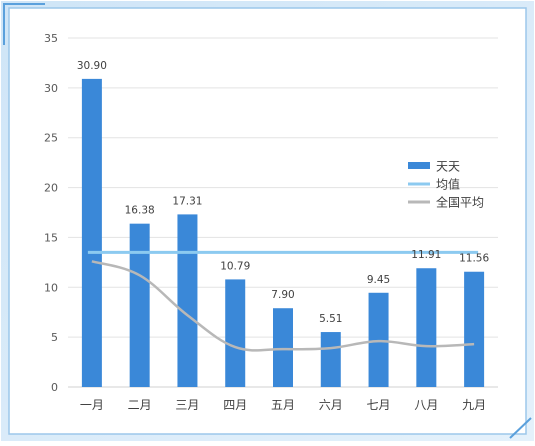 Image resolution: width=535 pixels, height=446 pixels. Describe the element at coordinates (51, 213) in the screenshot. I see `y-axis-ticks: 0 5 10 15 20 25 30 35` at that location.